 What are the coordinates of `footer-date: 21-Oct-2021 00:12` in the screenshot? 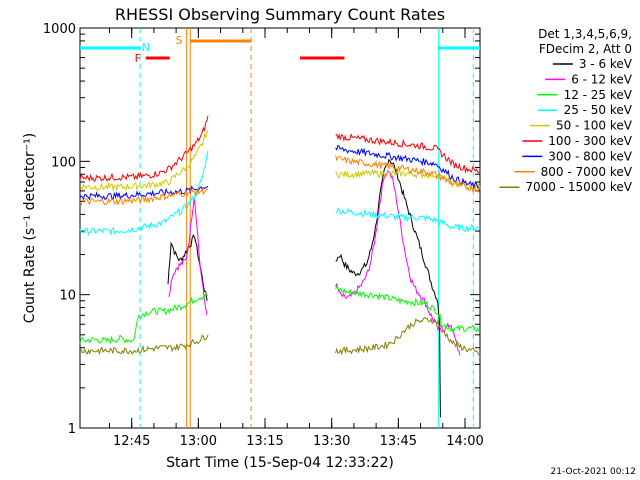 It's located at (593, 472).